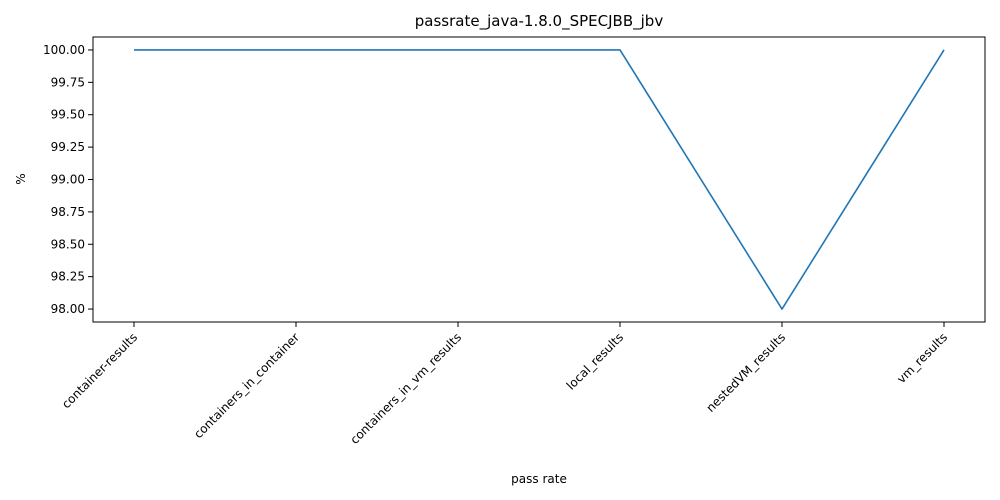 This screenshot has width=1000, height=500. I want to click on x-tick-label: local_results, so click(595, 361).